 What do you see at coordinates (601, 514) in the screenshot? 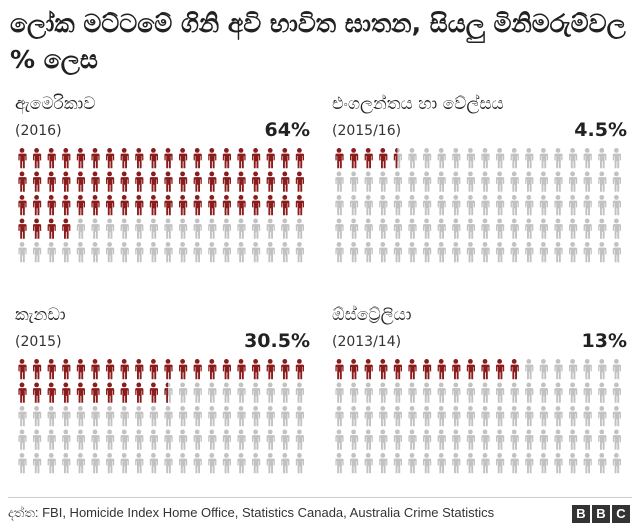
I see `bbc-logo: B B C` at bounding box center [601, 514].